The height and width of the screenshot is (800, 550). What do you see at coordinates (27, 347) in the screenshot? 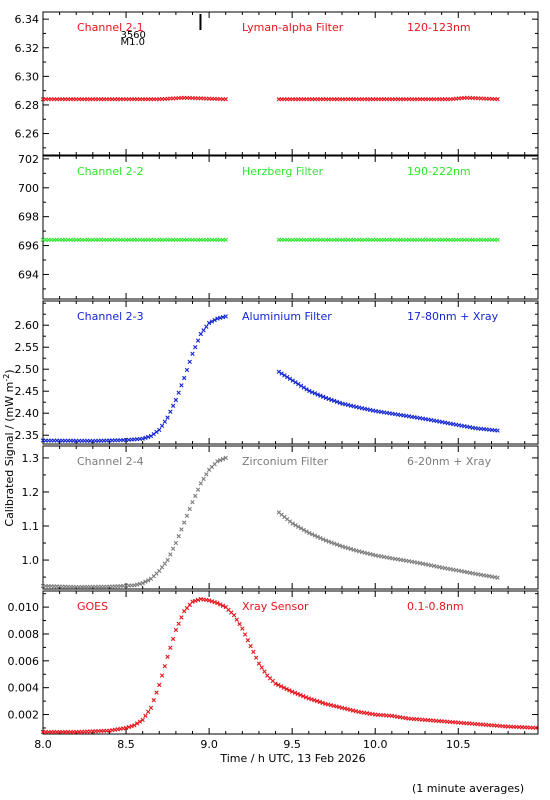
I see `y-tick-label: 2.55` at bounding box center [27, 347].